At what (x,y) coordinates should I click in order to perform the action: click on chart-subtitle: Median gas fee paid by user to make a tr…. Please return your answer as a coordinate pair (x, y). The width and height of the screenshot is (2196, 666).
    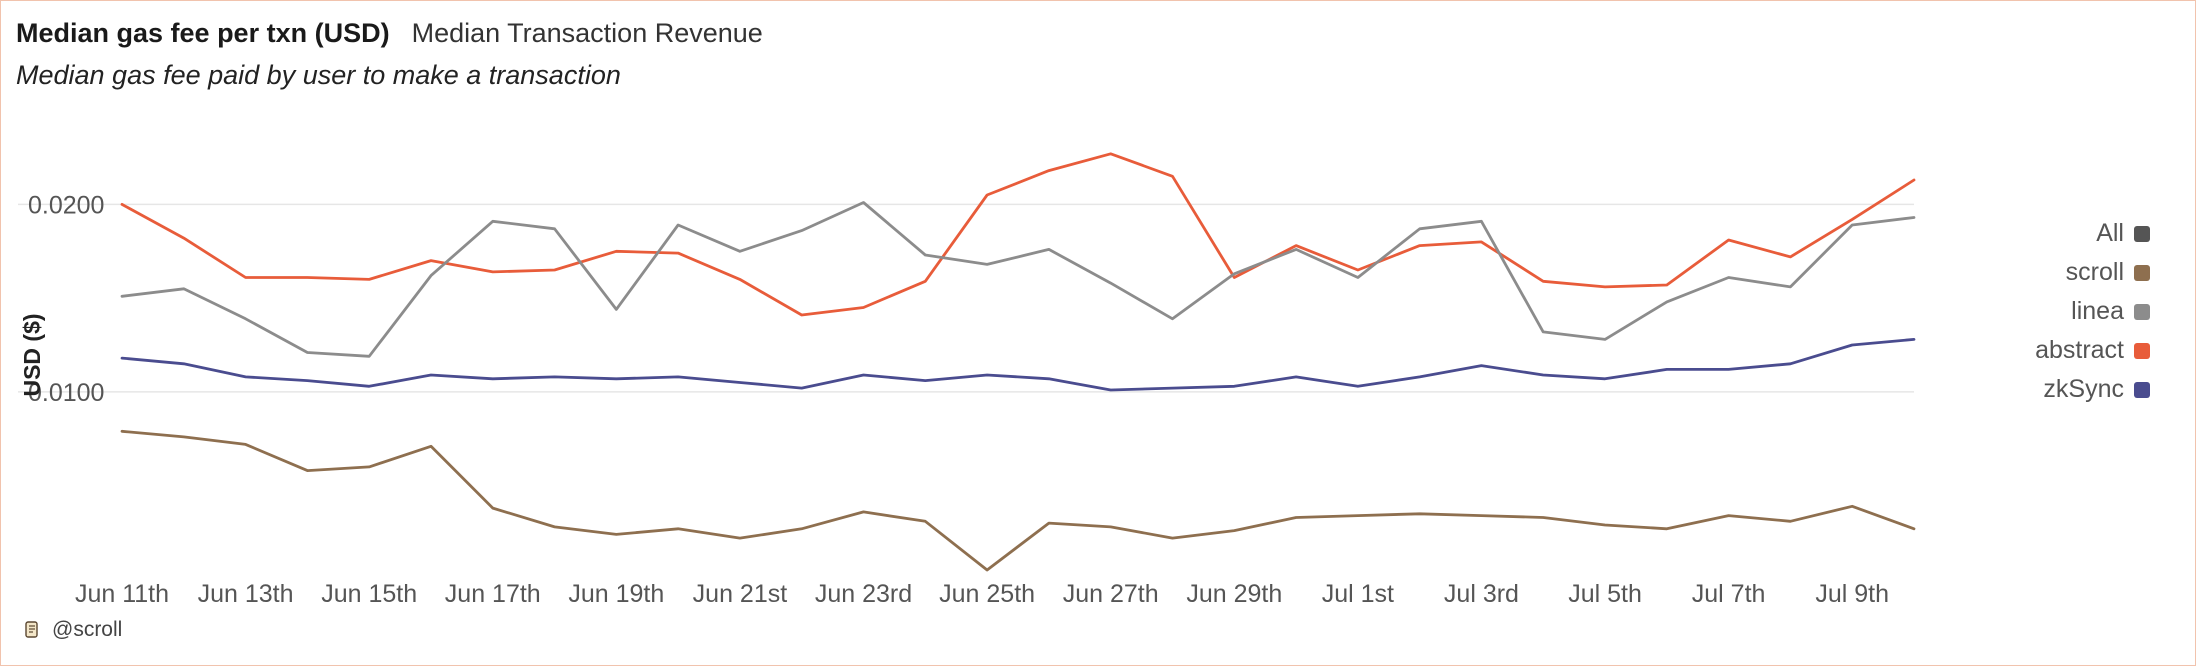
    Looking at the image, I should click on (318, 75).